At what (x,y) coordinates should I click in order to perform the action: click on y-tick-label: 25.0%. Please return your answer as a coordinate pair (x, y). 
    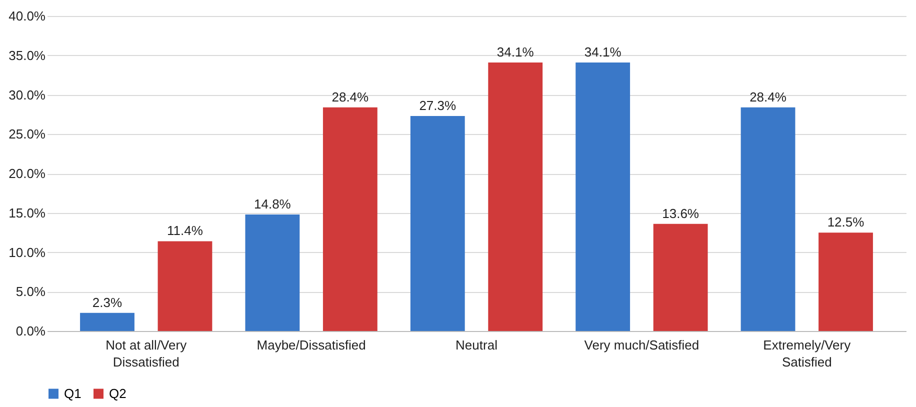
    Looking at the image, I should click on (27, 134).